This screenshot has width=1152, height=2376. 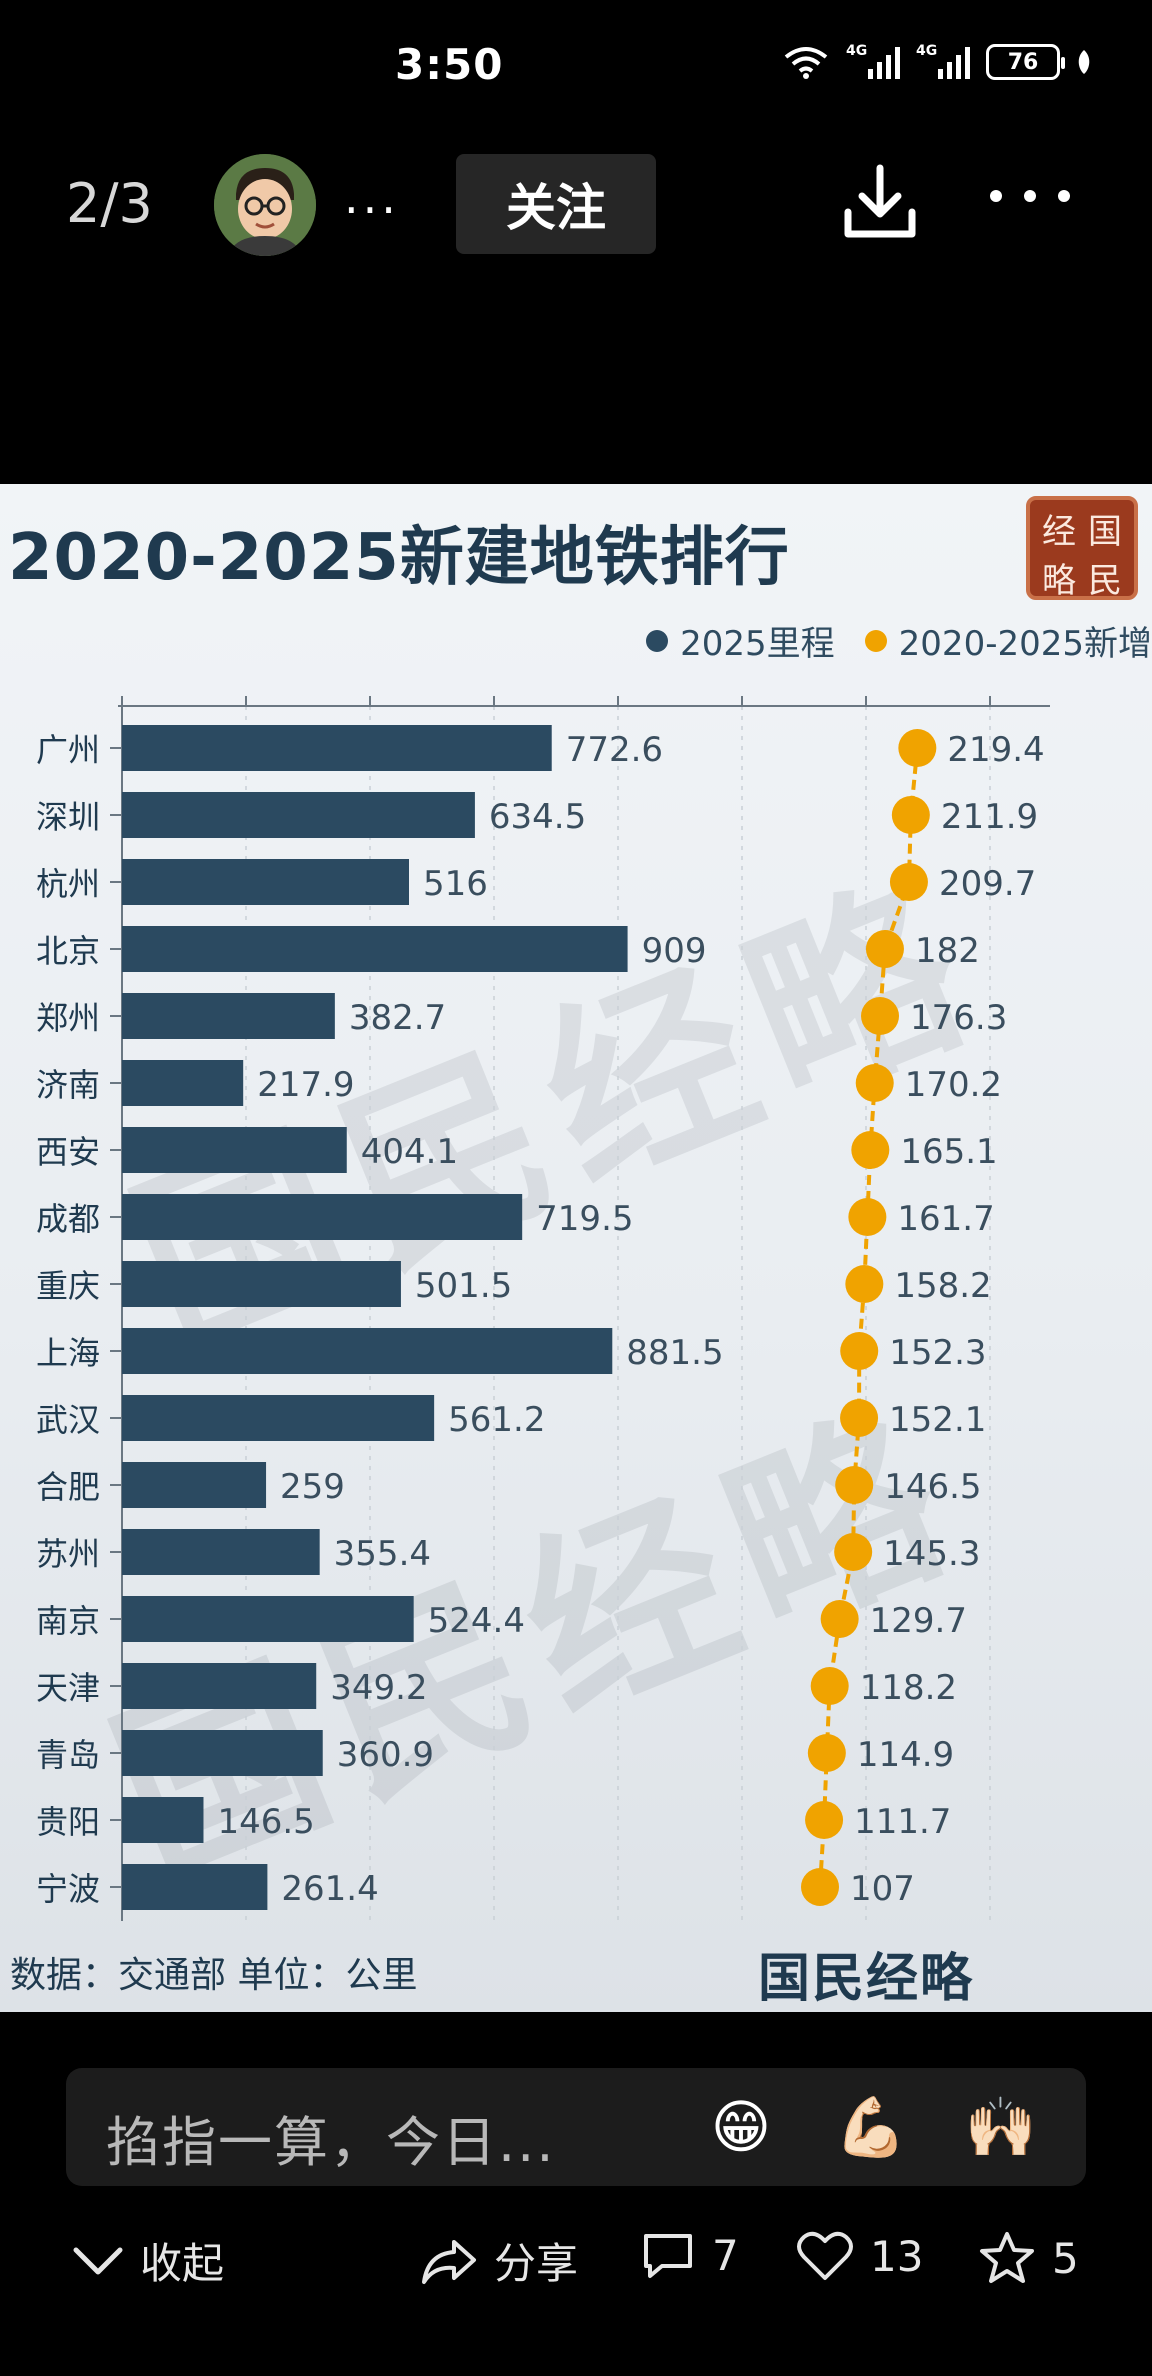 What do you see at coordinates (305, 1085) in the screenshot?
I see `mileage-value-label: 217.9` at bounding box center [305, 1085].